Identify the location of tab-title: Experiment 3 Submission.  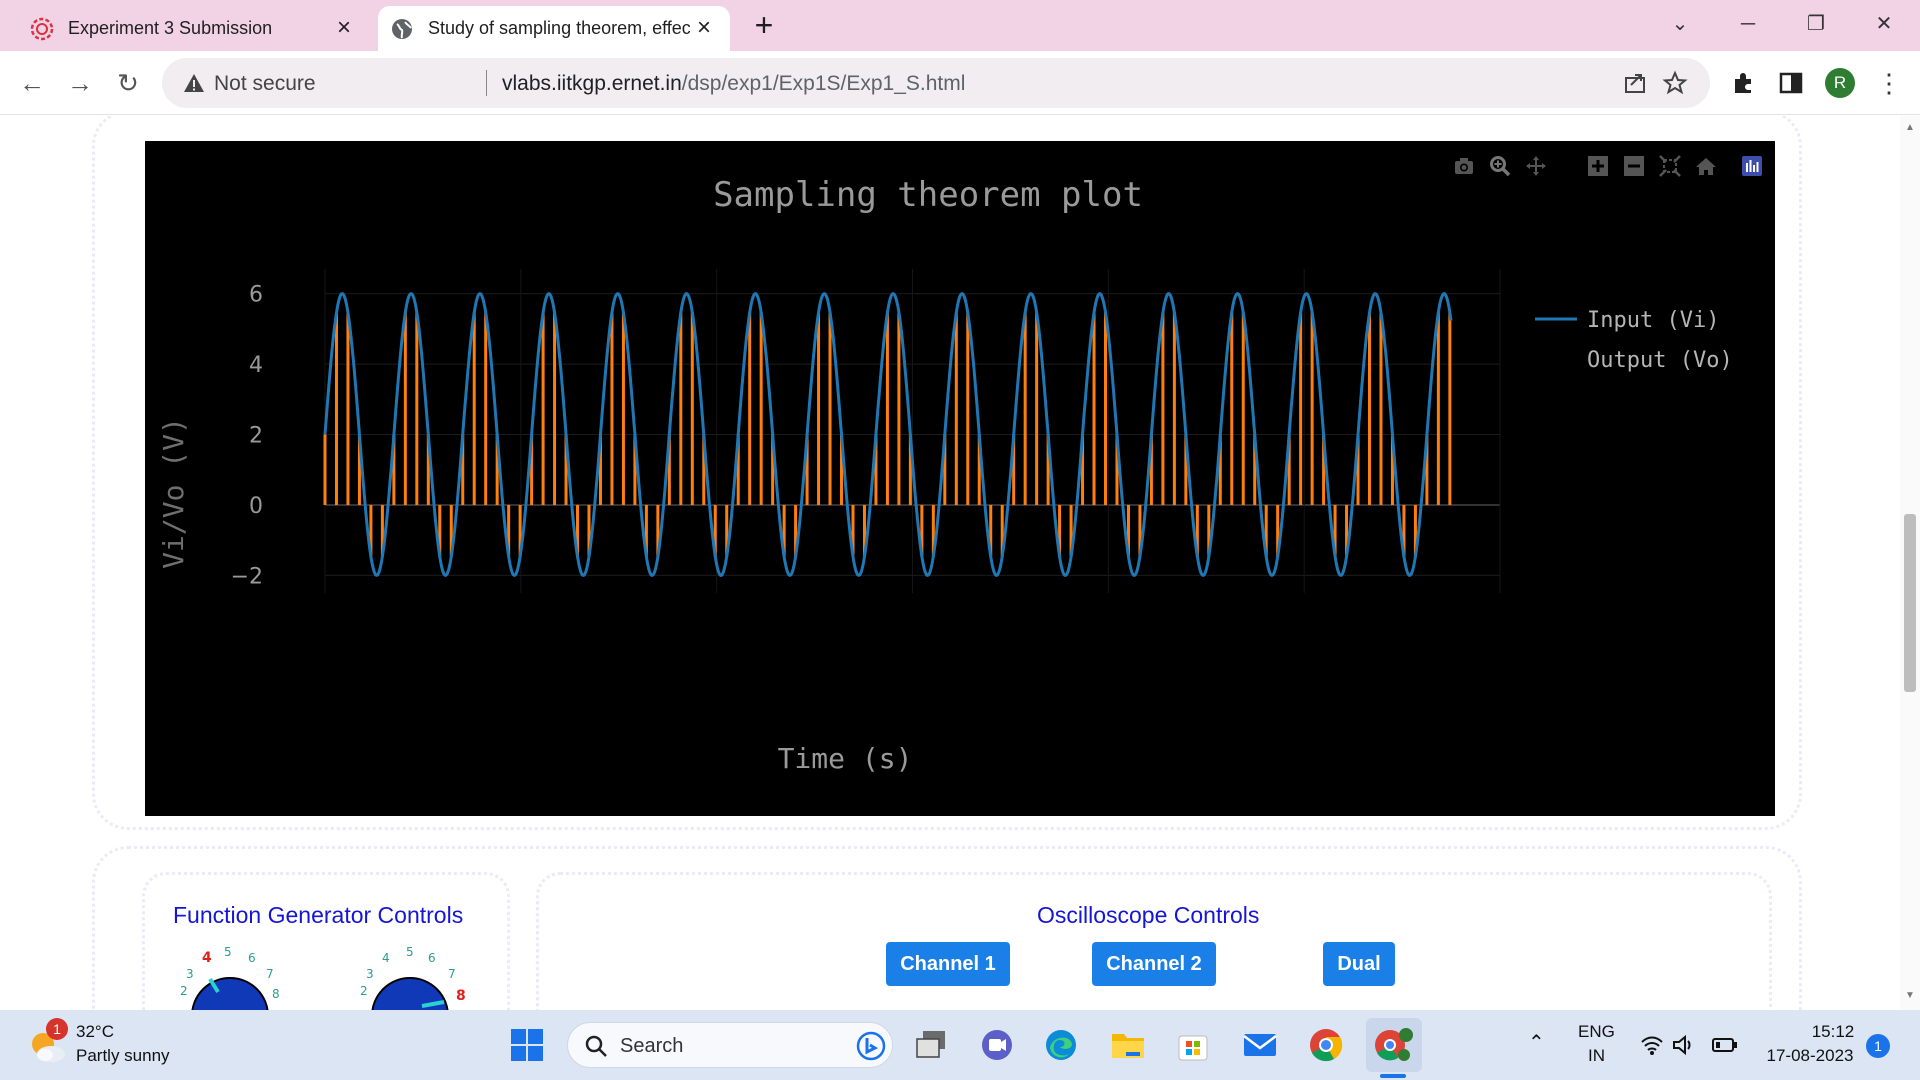
(170, 28).